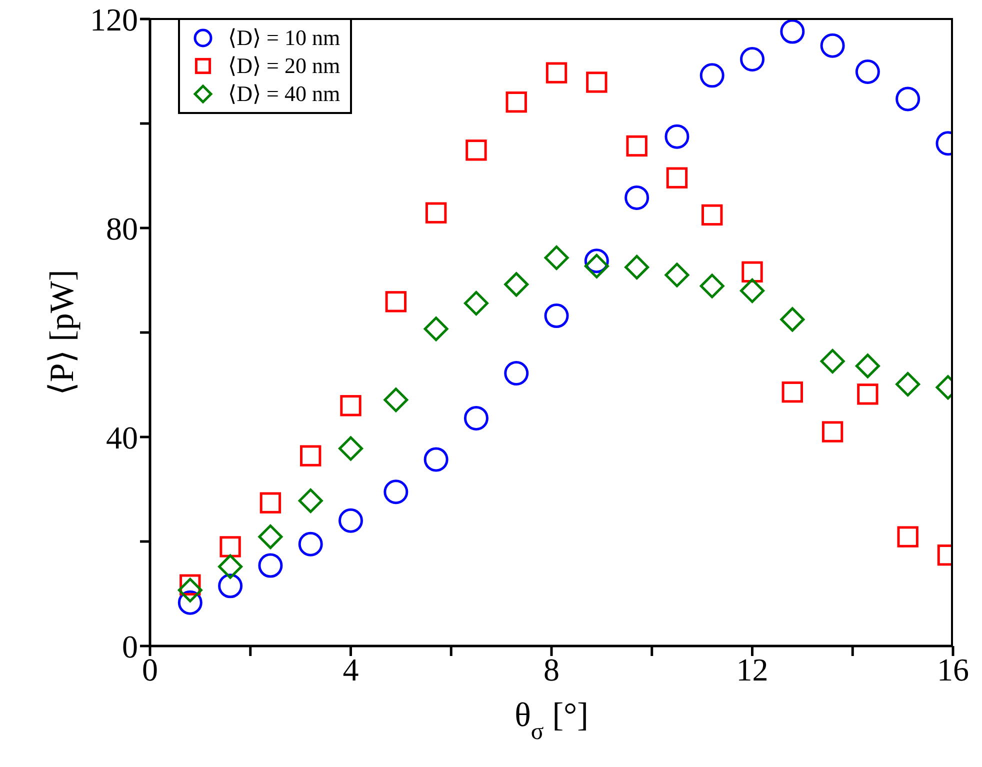 This screenshot has height=767, width=982. I want to click on legend-label: ⟨D⟩ = 40 nm, so click(284, 94).